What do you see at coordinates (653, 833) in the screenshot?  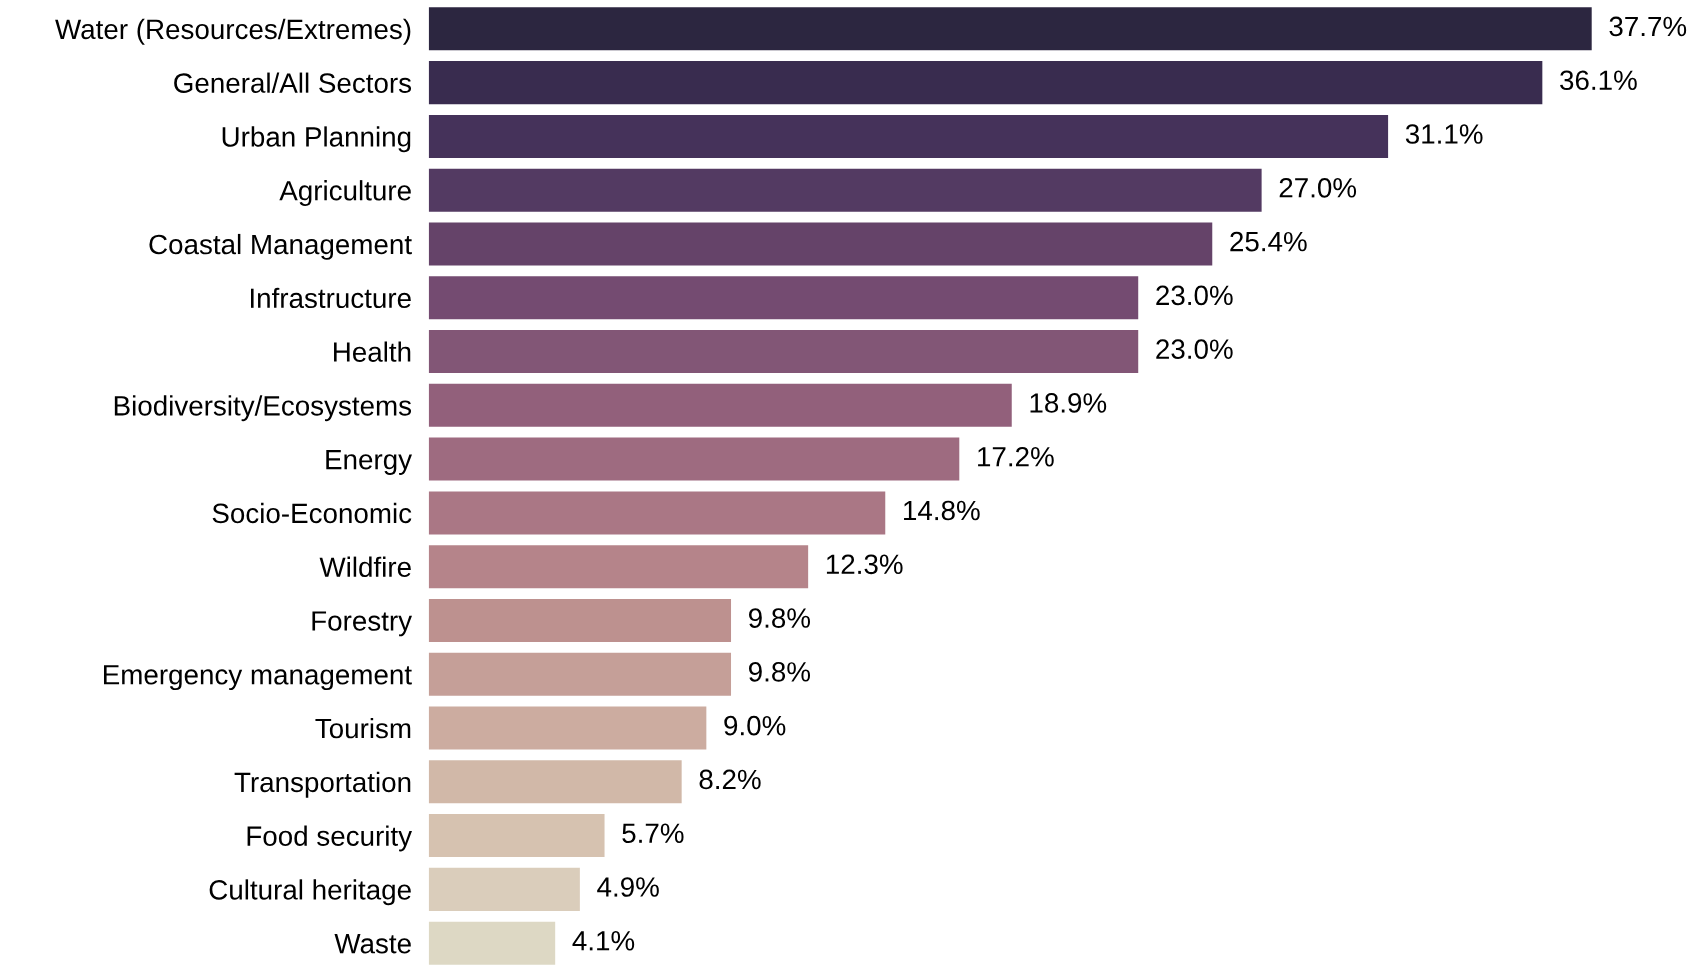 I see `data-label: 5.7%` at bounding box center [653, 833].